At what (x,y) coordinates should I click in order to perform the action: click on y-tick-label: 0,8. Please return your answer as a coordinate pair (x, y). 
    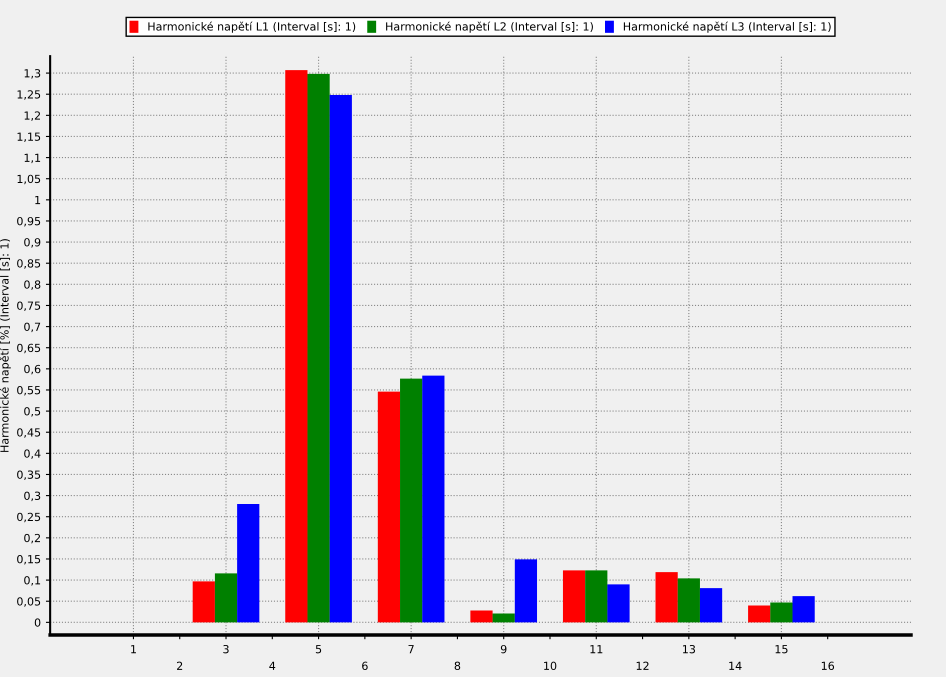
    Looking at the image, I should click on (32, 285).